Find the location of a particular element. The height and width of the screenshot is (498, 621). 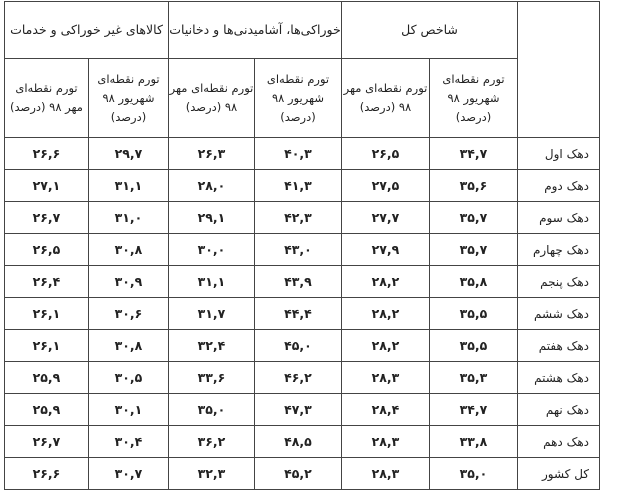

value-cell: ۲۷,۱ is located at coordinates (46, 185).